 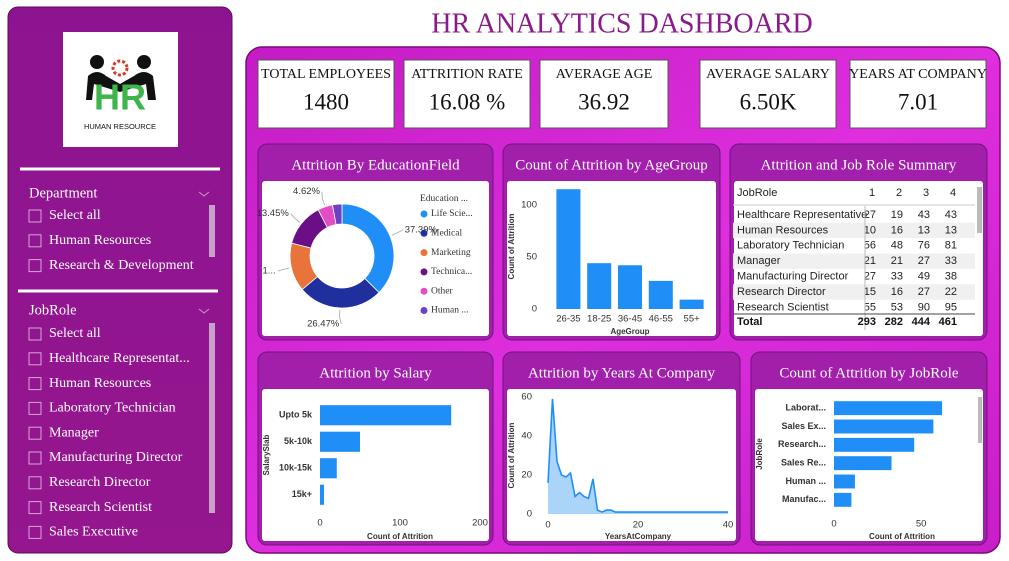 What do you see at coordinates (768, 101) in the screenshot?
I see `kpi-value: 6.50K` at bounding box center [768, 101].